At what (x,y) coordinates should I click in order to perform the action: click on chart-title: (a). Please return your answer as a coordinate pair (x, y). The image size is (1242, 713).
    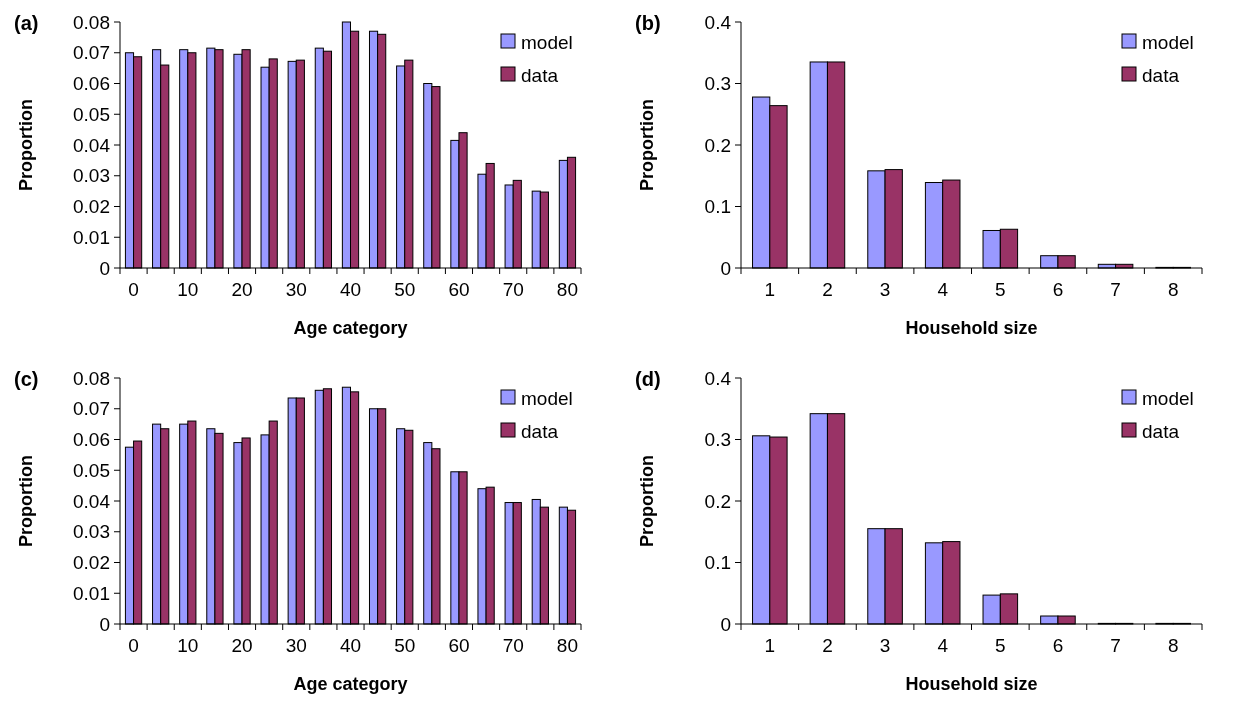
    Looking at the image, I should click on (26, 23).